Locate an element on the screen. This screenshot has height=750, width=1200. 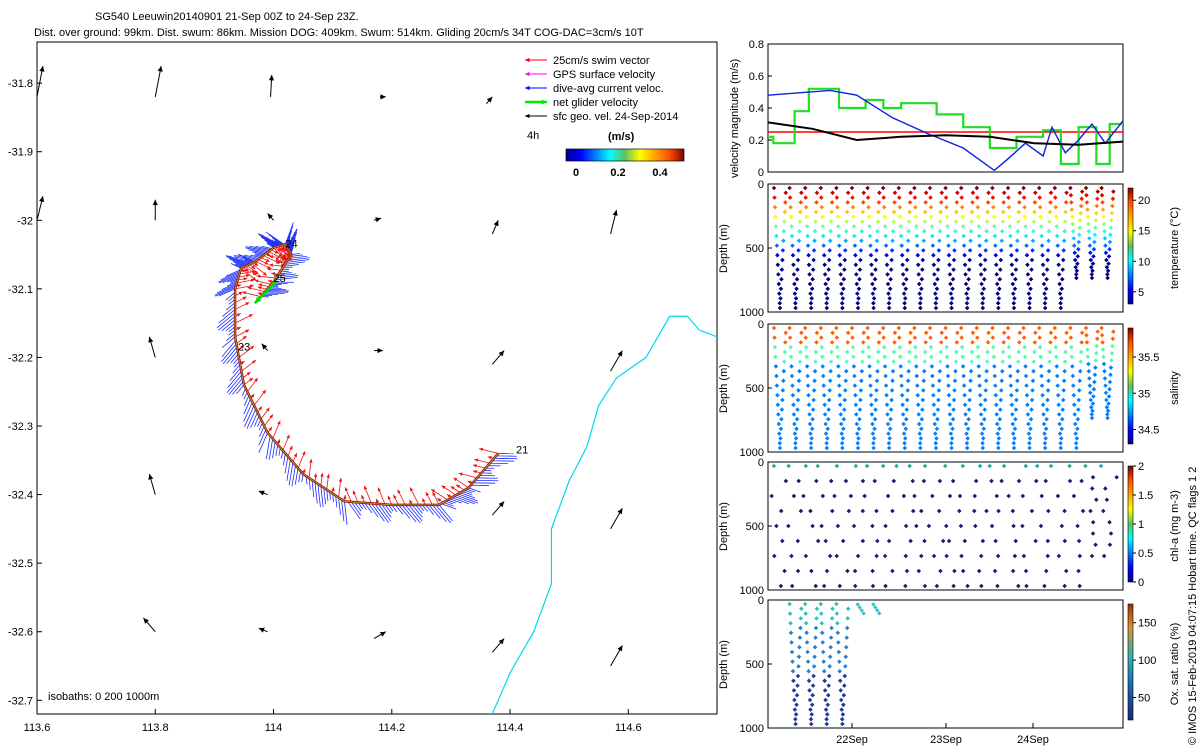
velocity-ylabel: velocity magnitude (m/s) is located at coordinates (735, 118).